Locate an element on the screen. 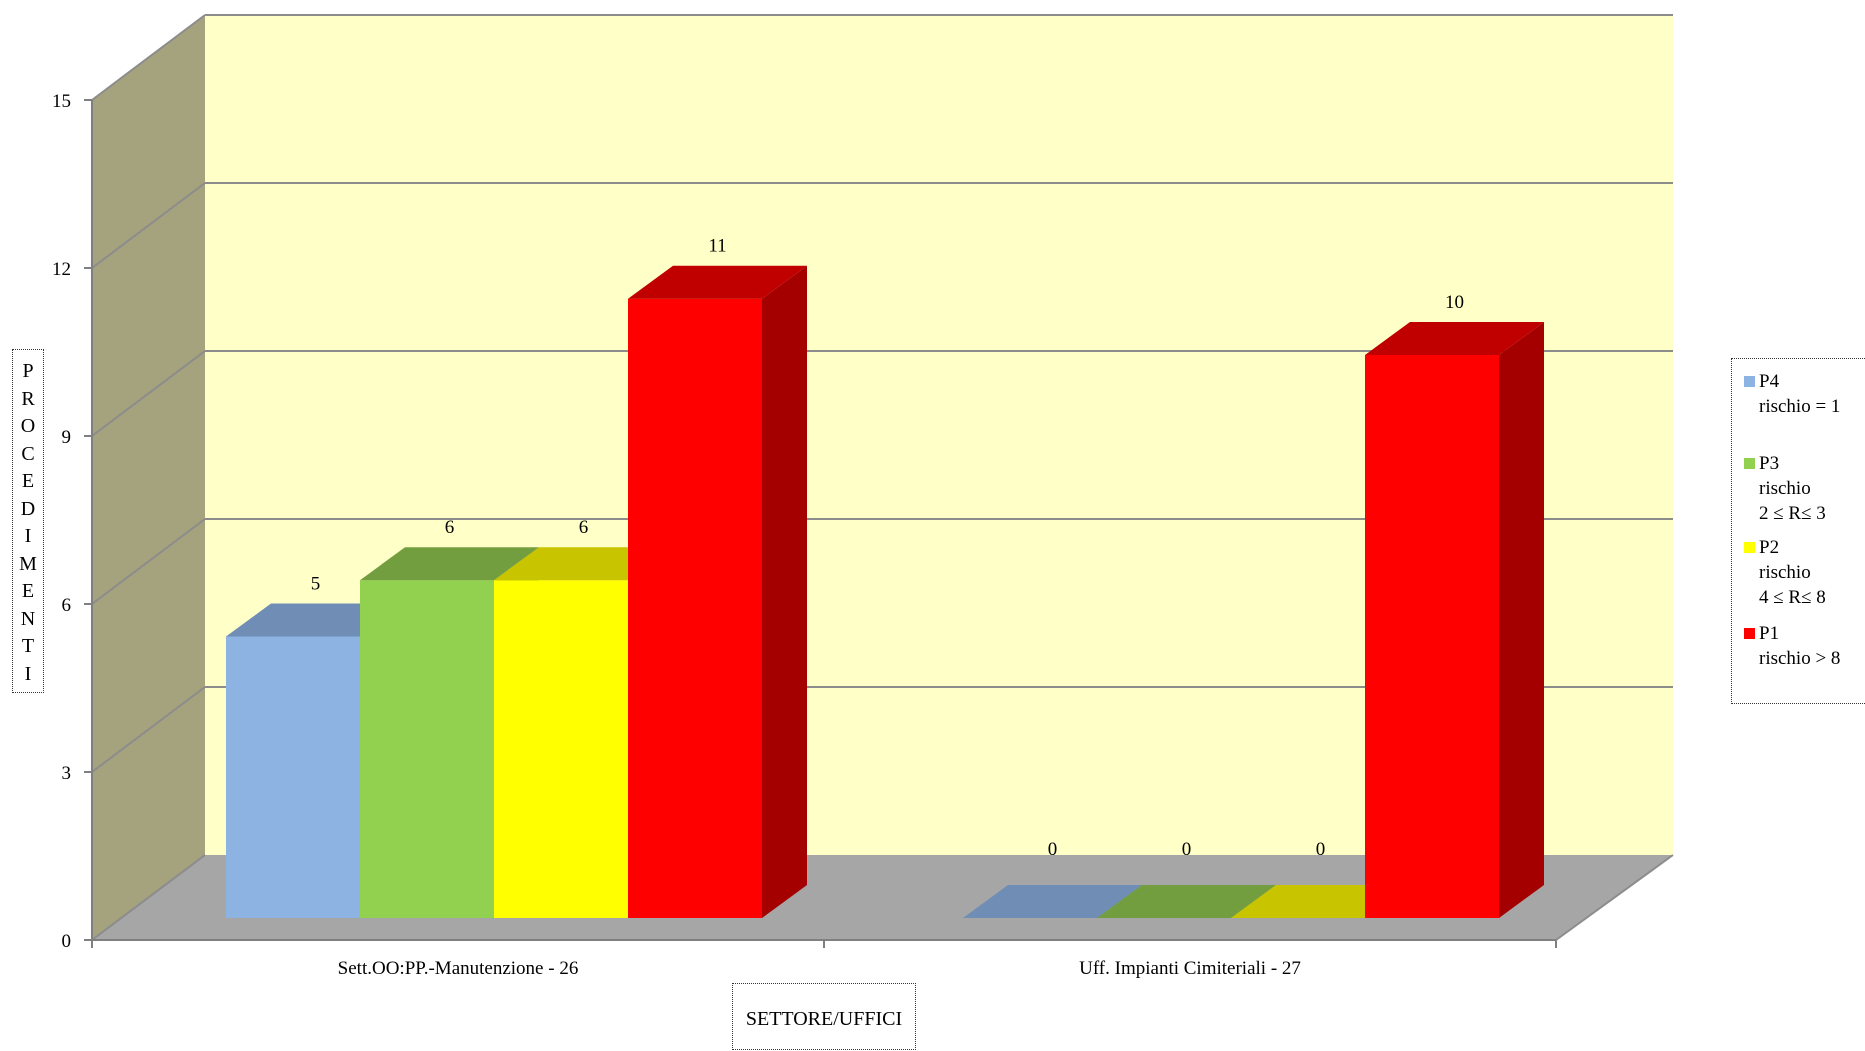 This screenshot has width=1865, height=1051. y-axis-title-letter: N is located at coordinates (28, 618).